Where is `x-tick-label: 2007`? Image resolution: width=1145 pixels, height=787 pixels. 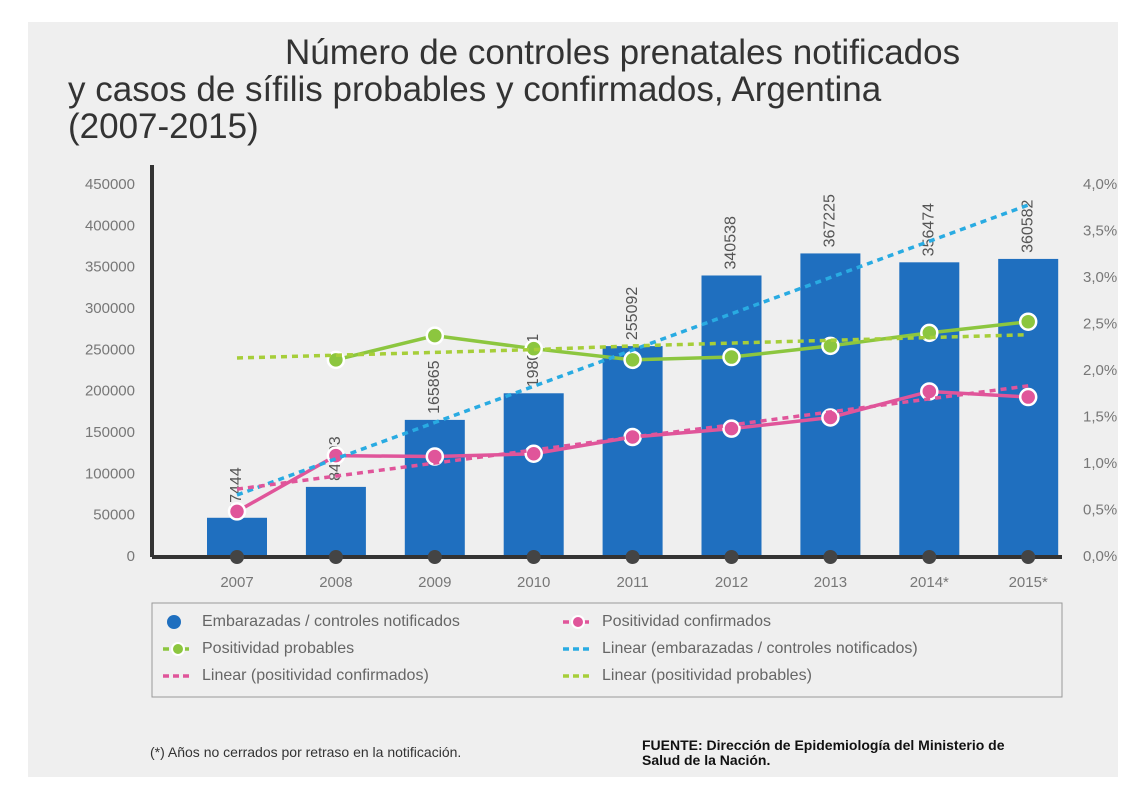 x-tick-label: 2007 is located at coordinates (236, 582).